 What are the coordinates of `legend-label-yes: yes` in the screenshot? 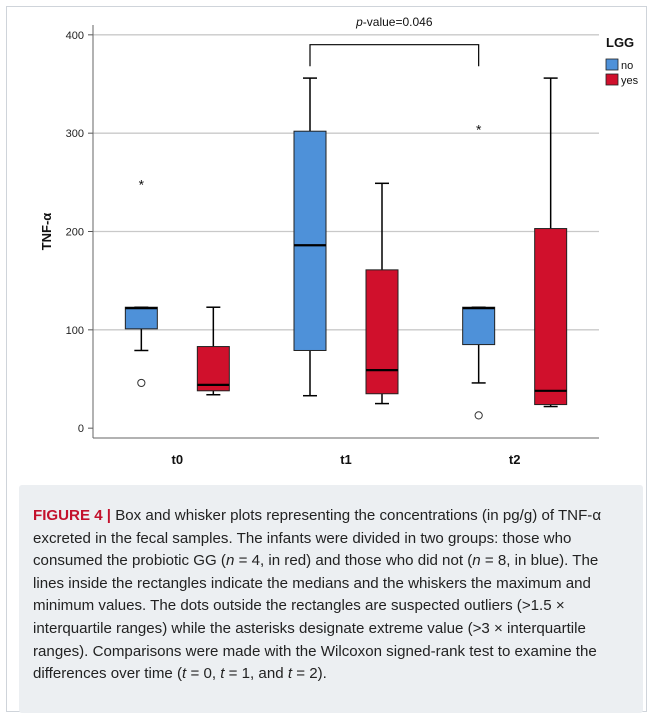 It's located at (630, 81).